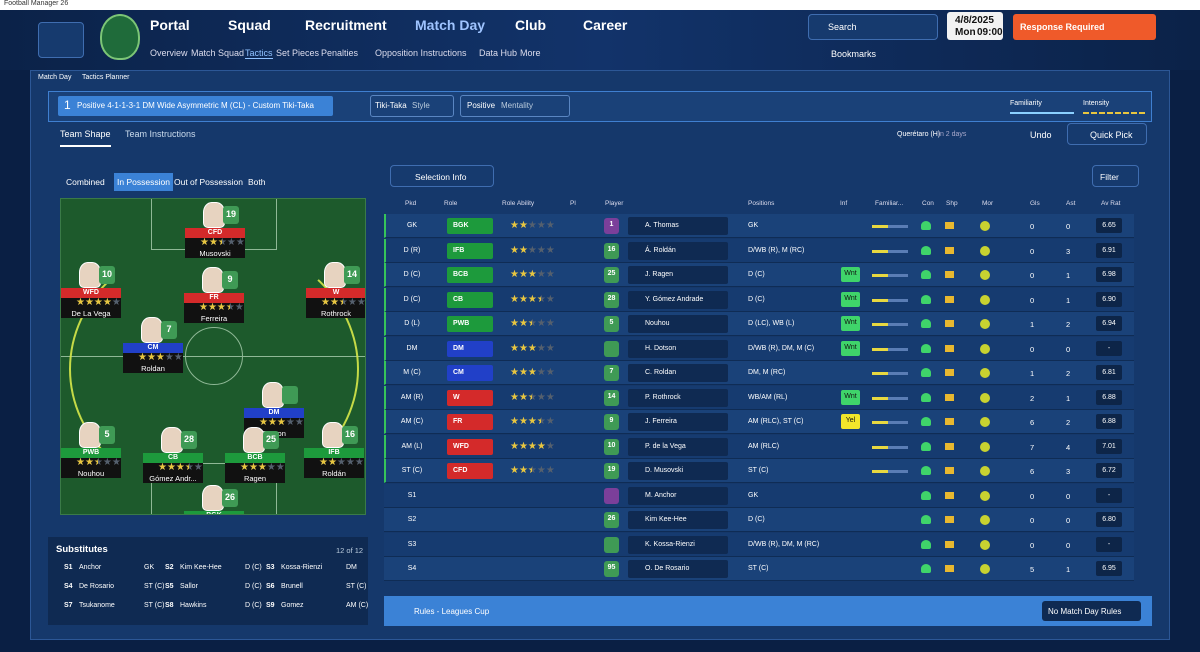 The width and height of the screenshot is (1200, 652). What do you see at coordinates (91, 291) in the screenshot?
I see `pitch-player: 10 WFD★★★★★★★★★★De La Vega` at bounding box center [91, 291].